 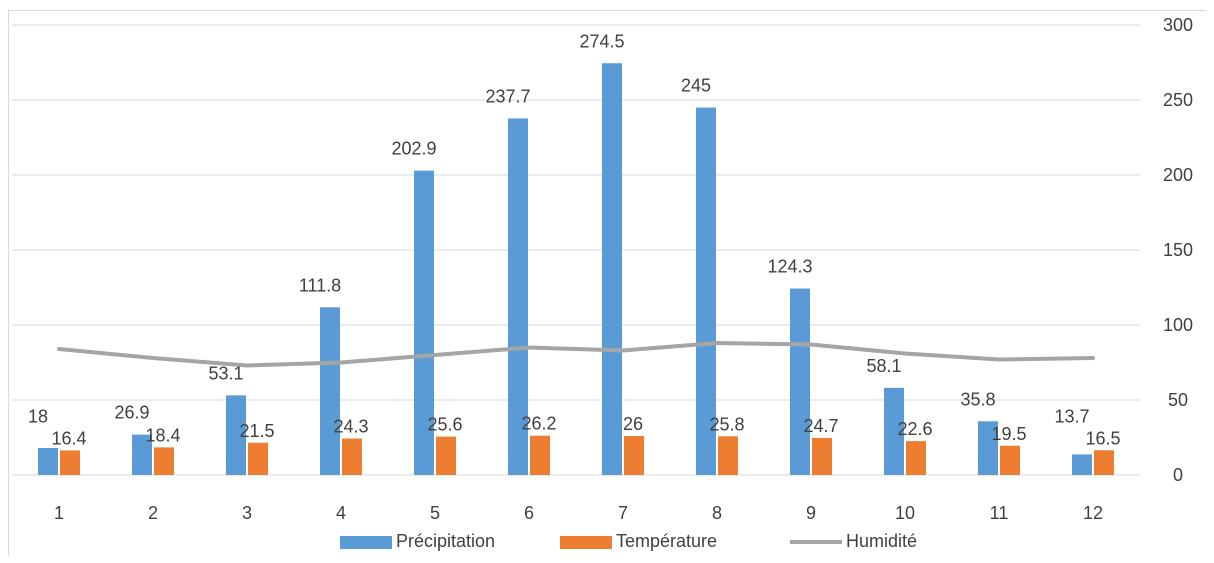 I want to click on y-tick-label: 0, so click(x=1178, y=475).